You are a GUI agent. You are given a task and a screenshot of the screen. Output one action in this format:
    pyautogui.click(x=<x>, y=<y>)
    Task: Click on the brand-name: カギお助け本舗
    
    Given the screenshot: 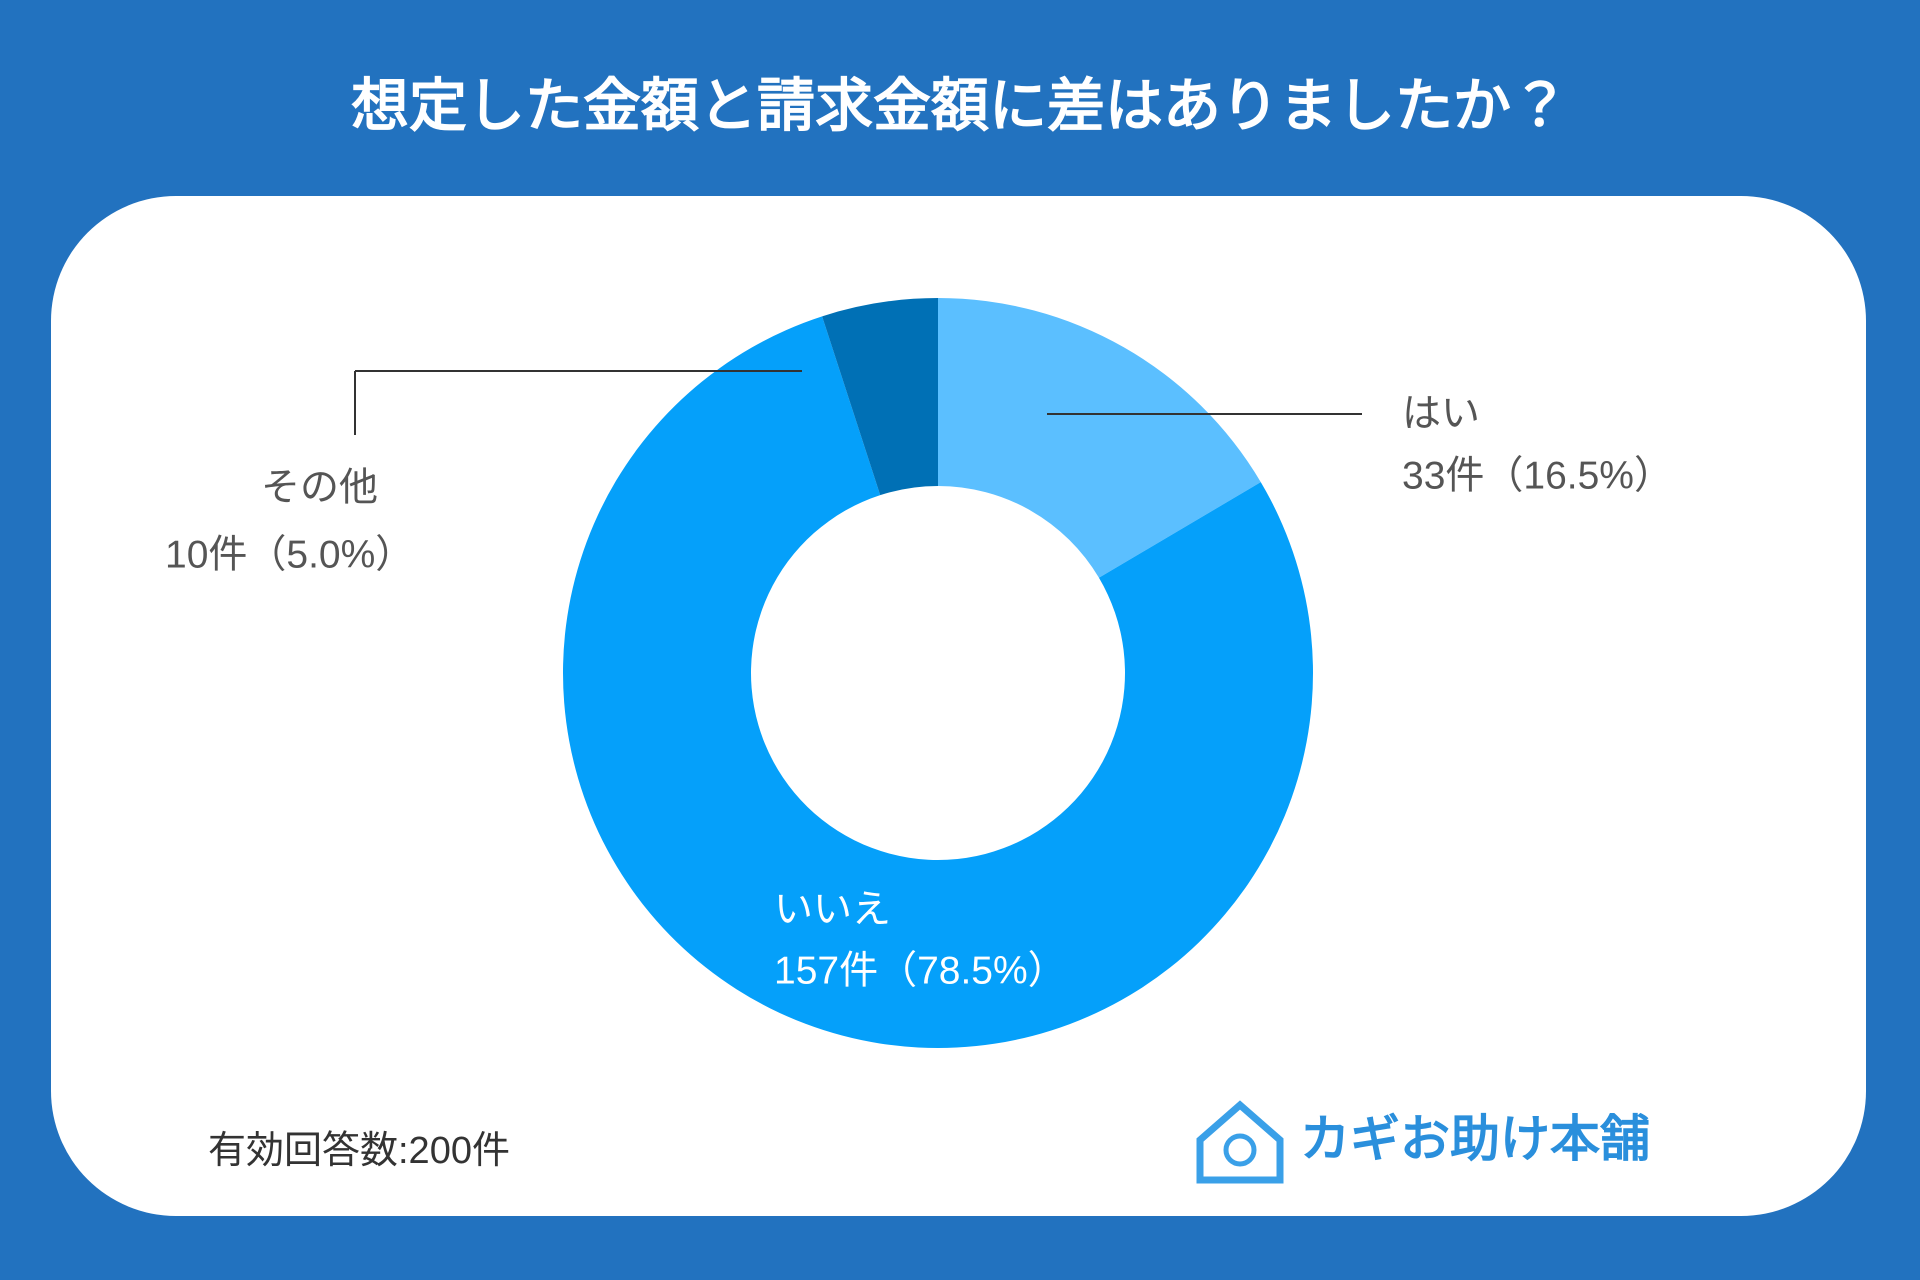 What is the action you would take?
    pyautogui.click(x=1475, y=1139)
    